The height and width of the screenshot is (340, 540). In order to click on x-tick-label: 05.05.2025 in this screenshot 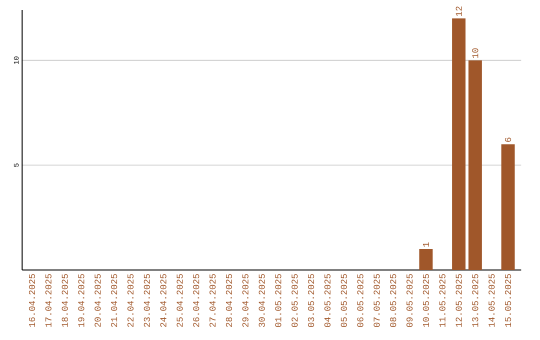, I will do `click(343, 300)`.